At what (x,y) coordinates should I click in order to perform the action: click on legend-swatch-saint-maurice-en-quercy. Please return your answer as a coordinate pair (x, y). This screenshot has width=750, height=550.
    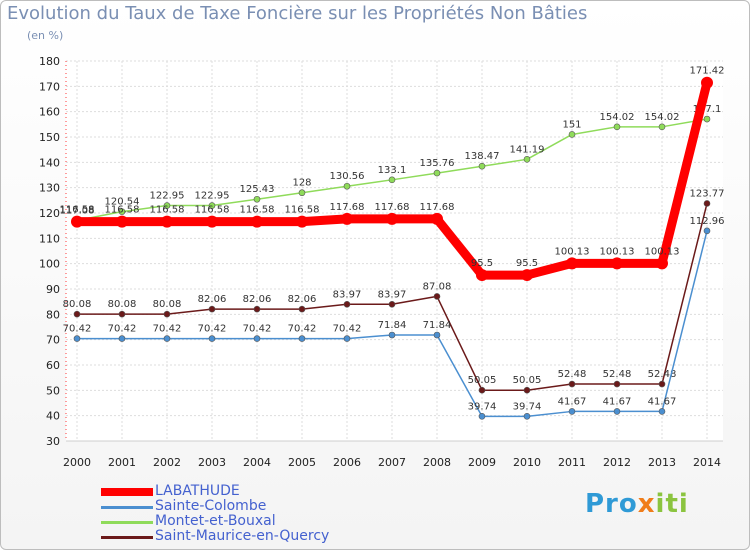
    Looking at the image, I should click on (127, 537).